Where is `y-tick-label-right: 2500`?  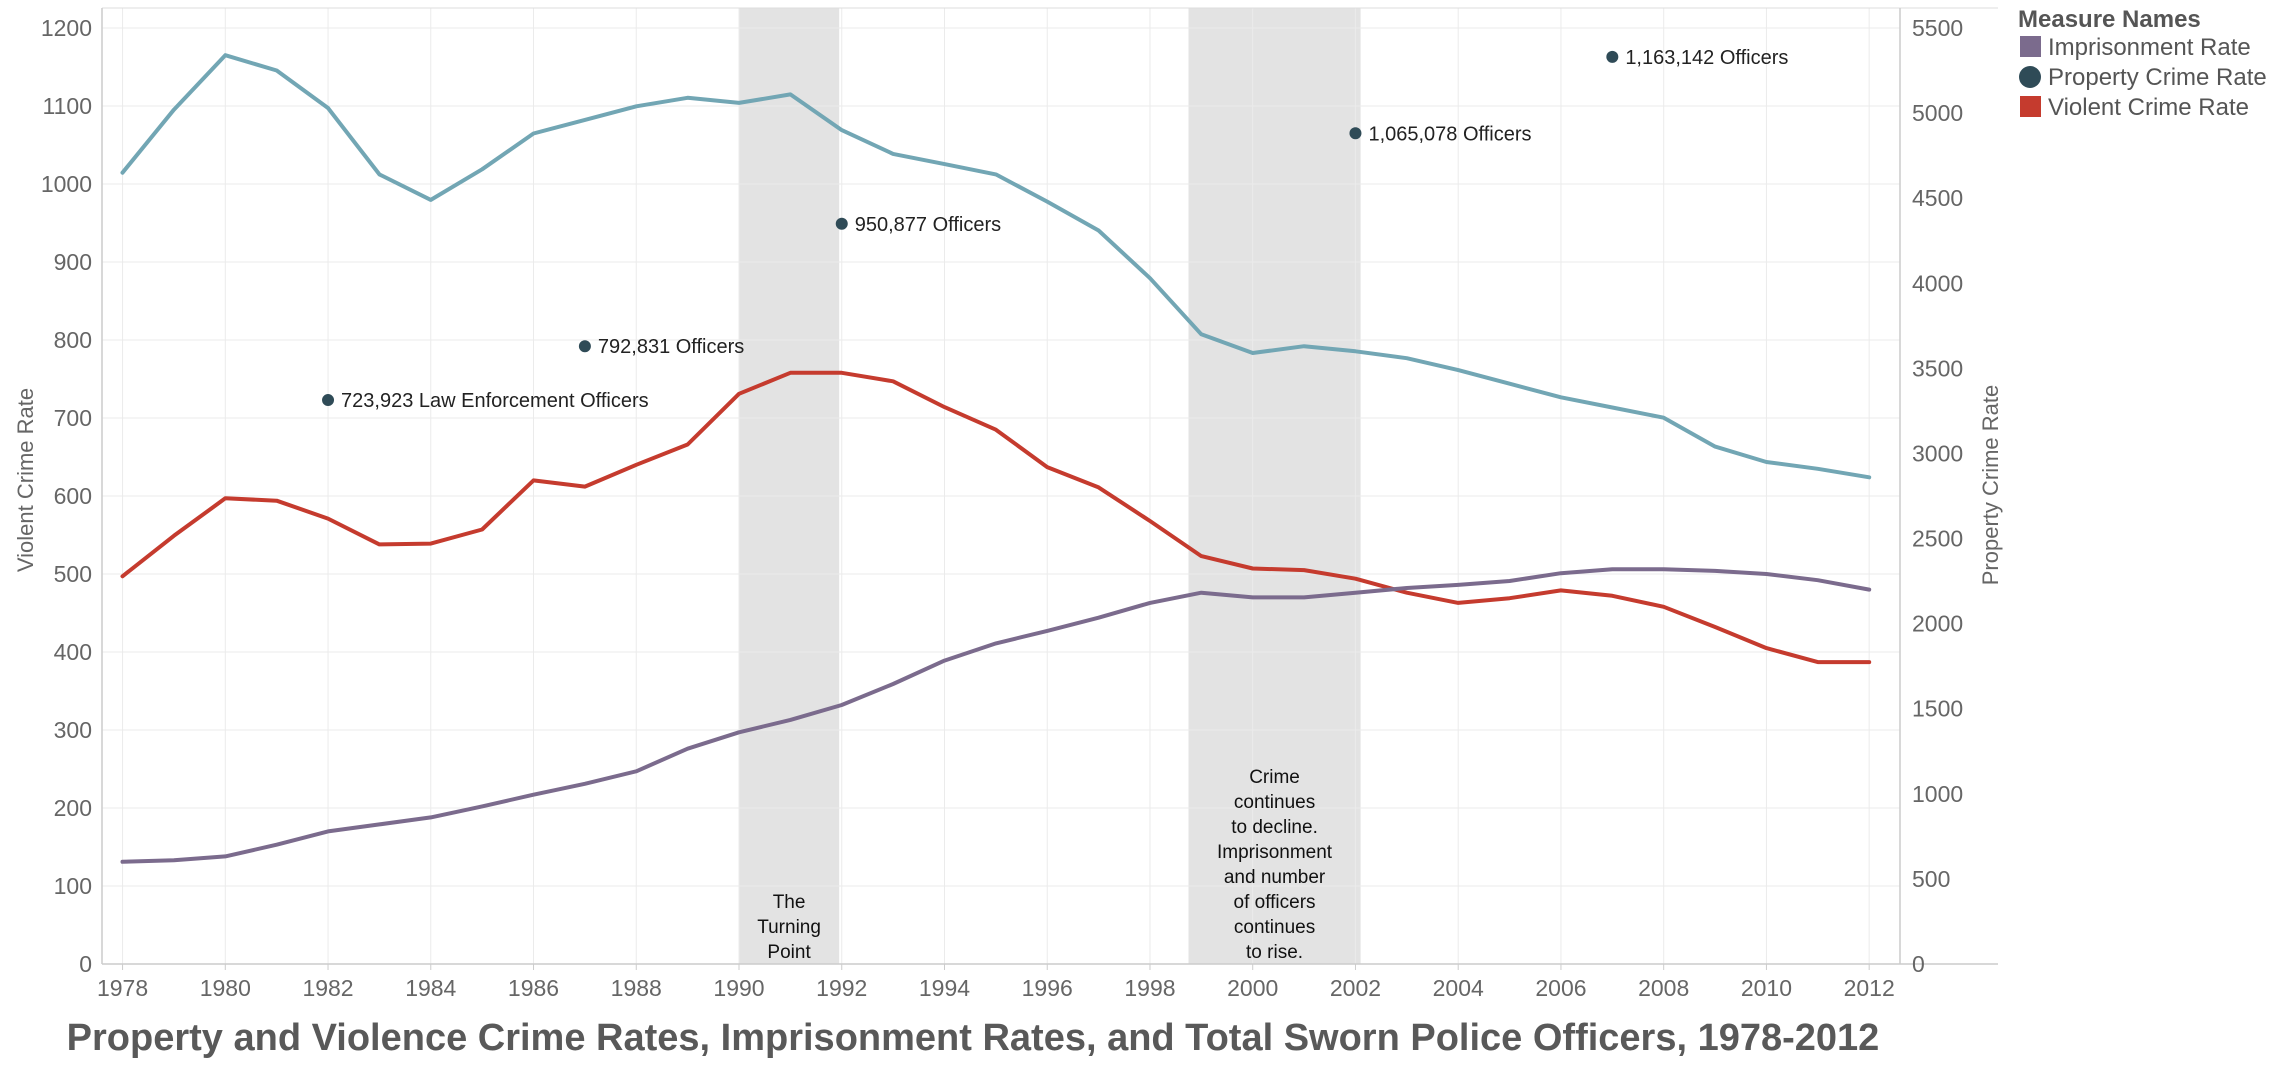
y-tick-label-right: 2500 is located at coordinates (1937, 539).